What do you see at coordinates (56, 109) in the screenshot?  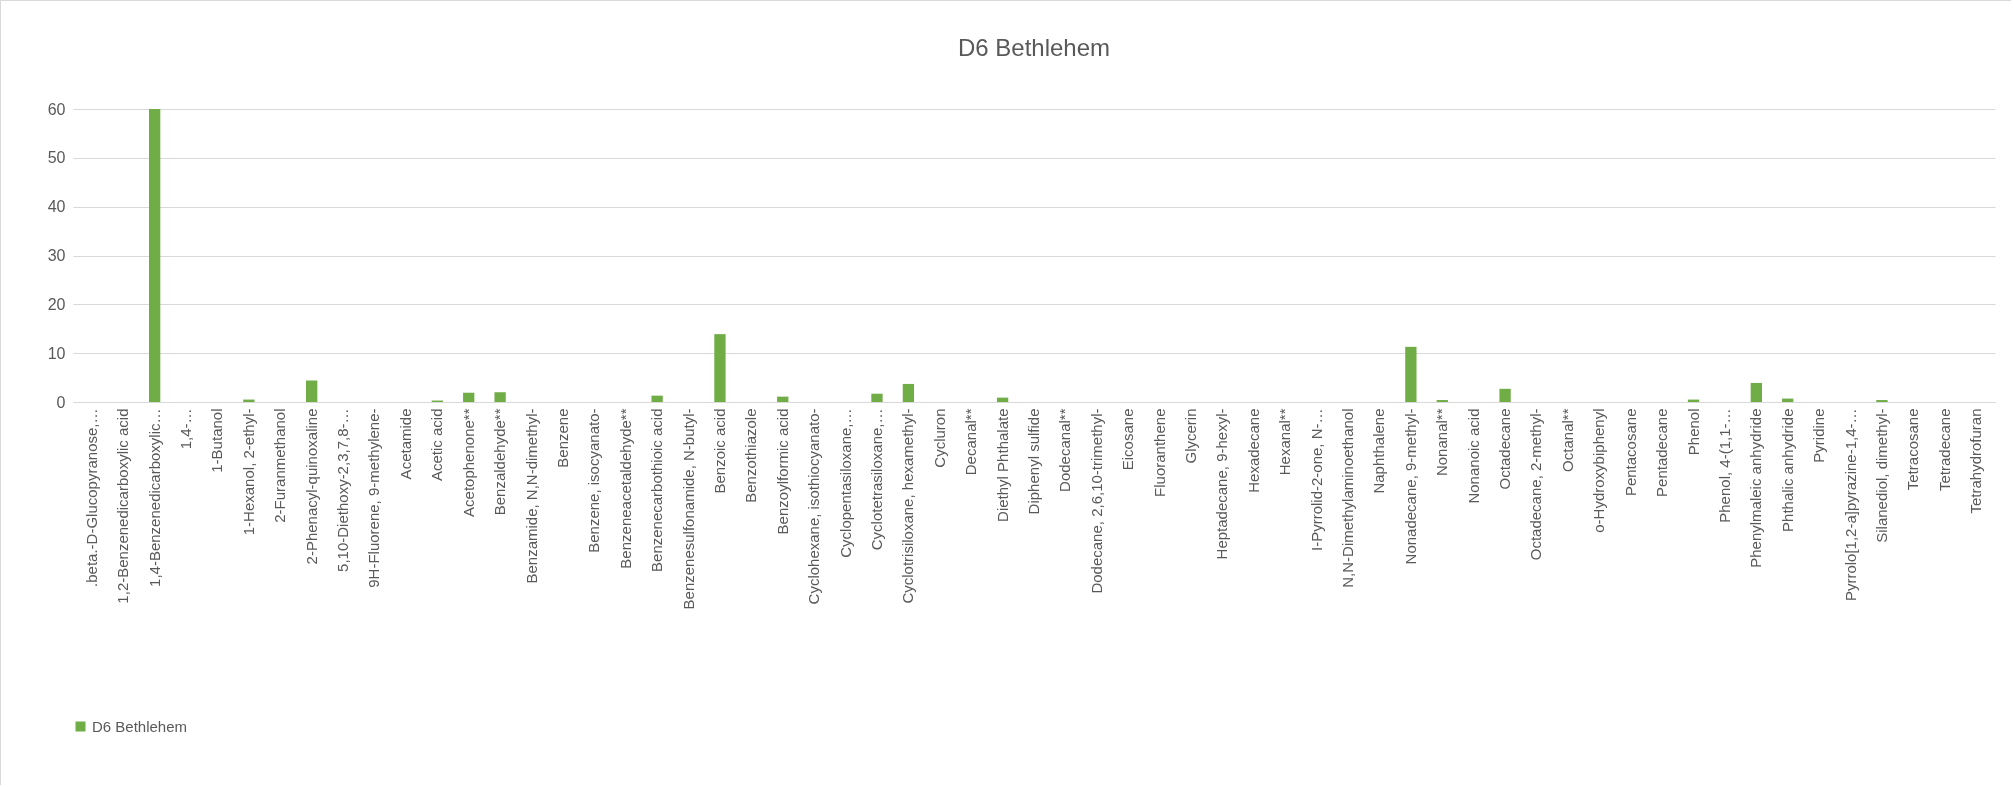 I see `y-tick-label: 60` at bounding box center [56, 109].